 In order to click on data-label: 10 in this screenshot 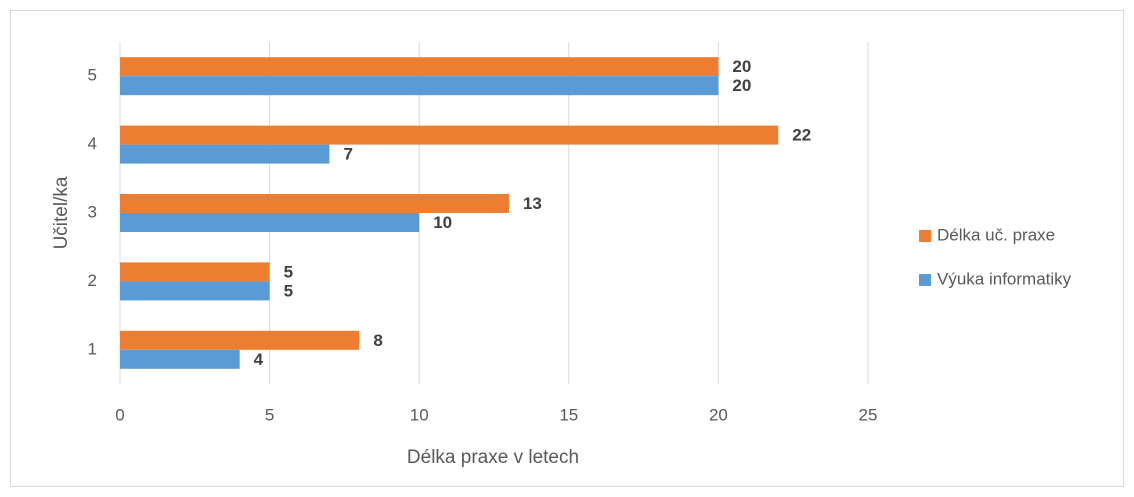, I will do `click(442, 222)`.